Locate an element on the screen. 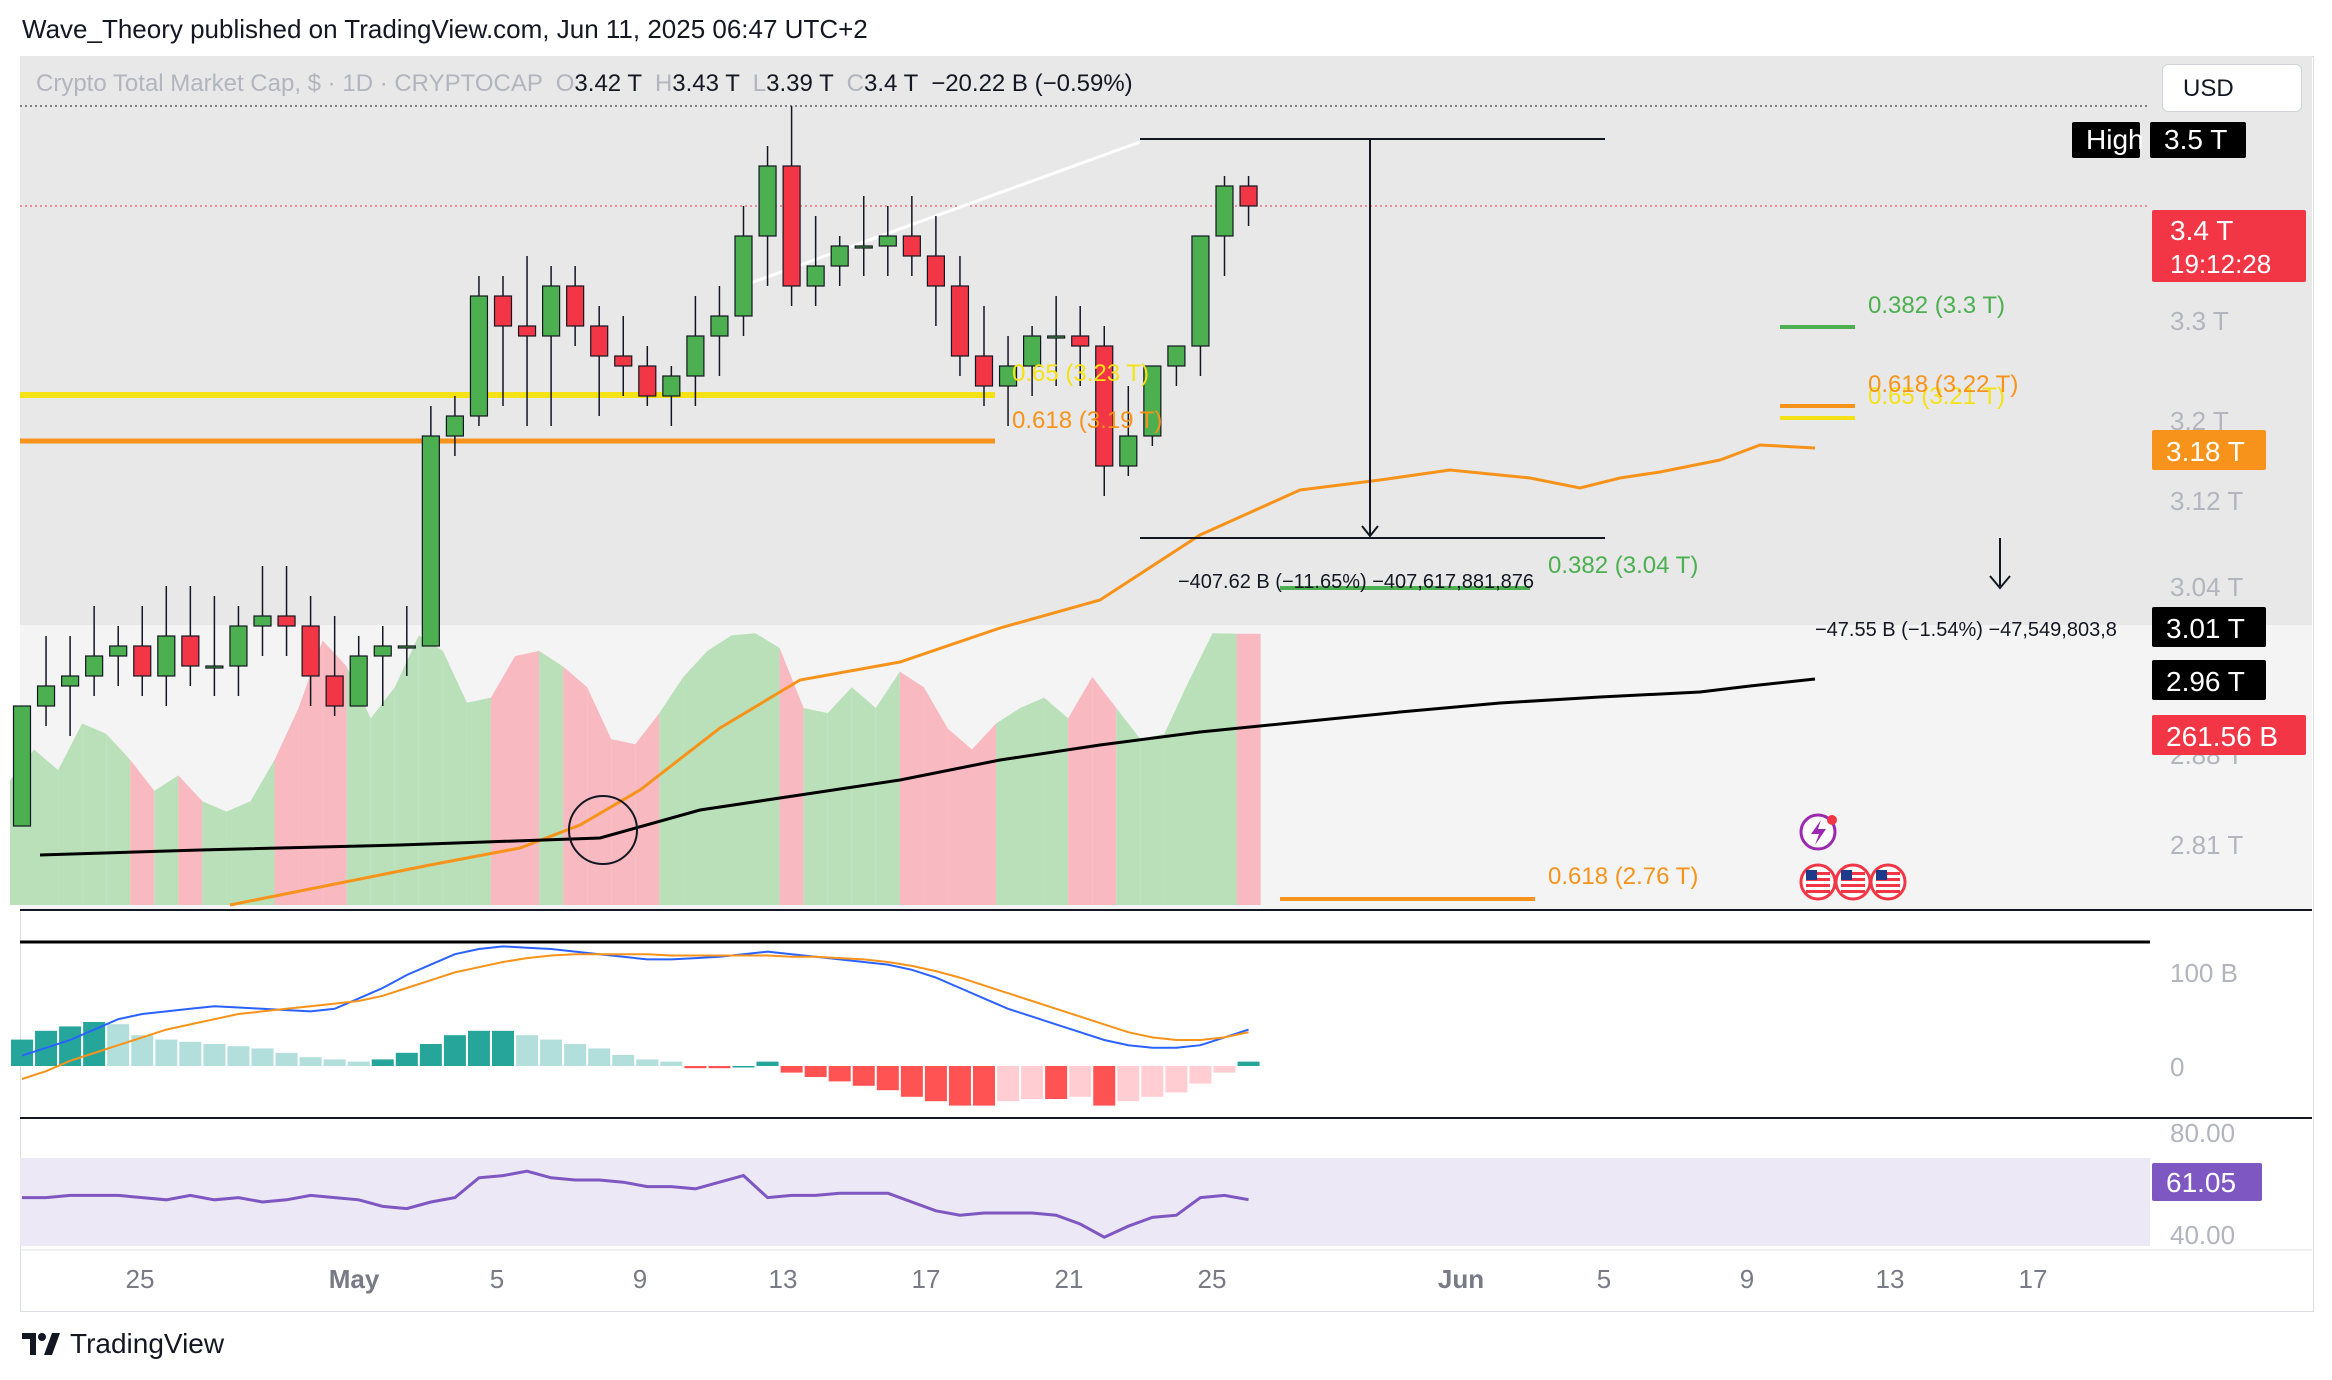 The image size is (2332, 1380). event-icons is located at coordinates (1853, 857).